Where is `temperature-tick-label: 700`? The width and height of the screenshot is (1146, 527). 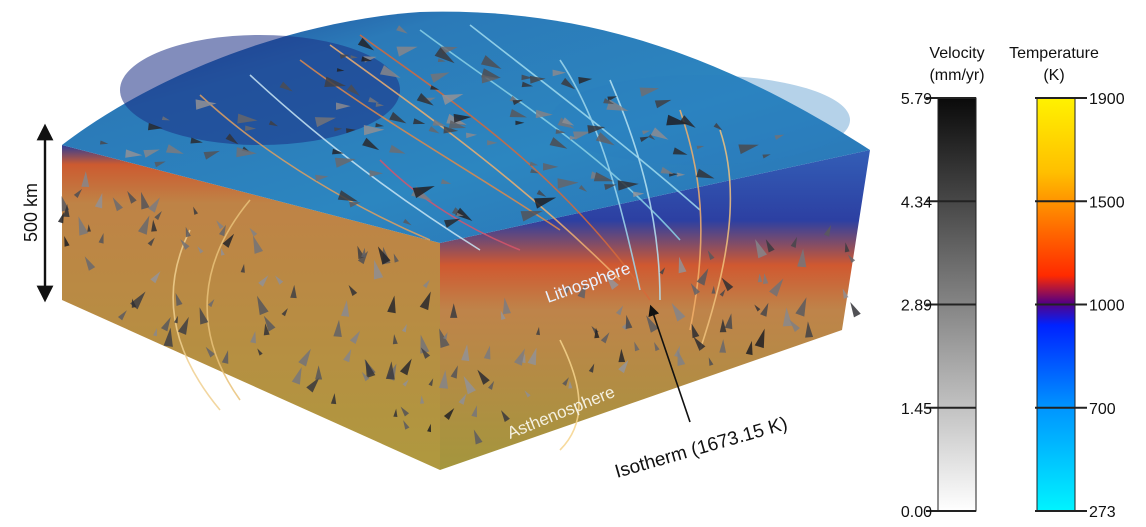
temperature-tick-label: 700 is located at coordinates (1102, 409).